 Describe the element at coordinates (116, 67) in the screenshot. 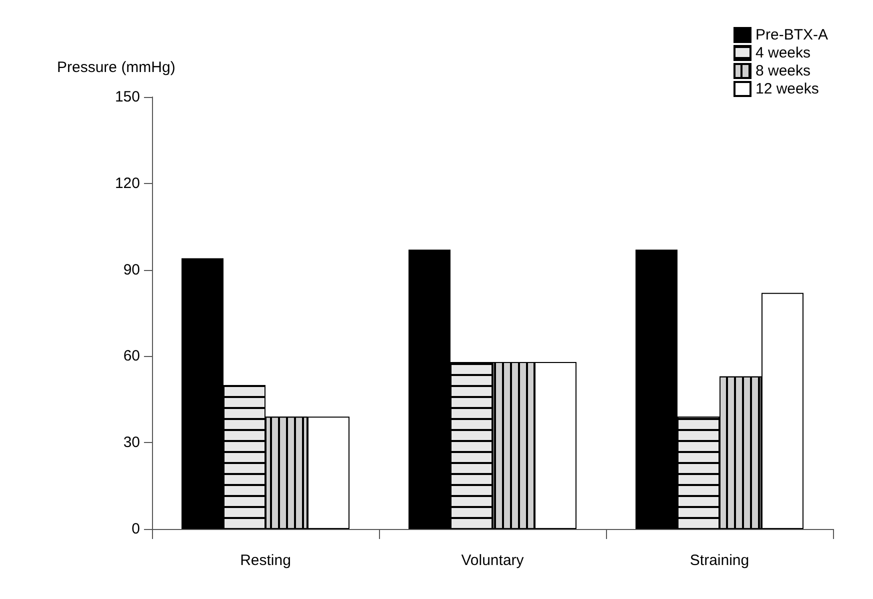

I see `y-axis-title: Pressure (mmHg)` at that location.